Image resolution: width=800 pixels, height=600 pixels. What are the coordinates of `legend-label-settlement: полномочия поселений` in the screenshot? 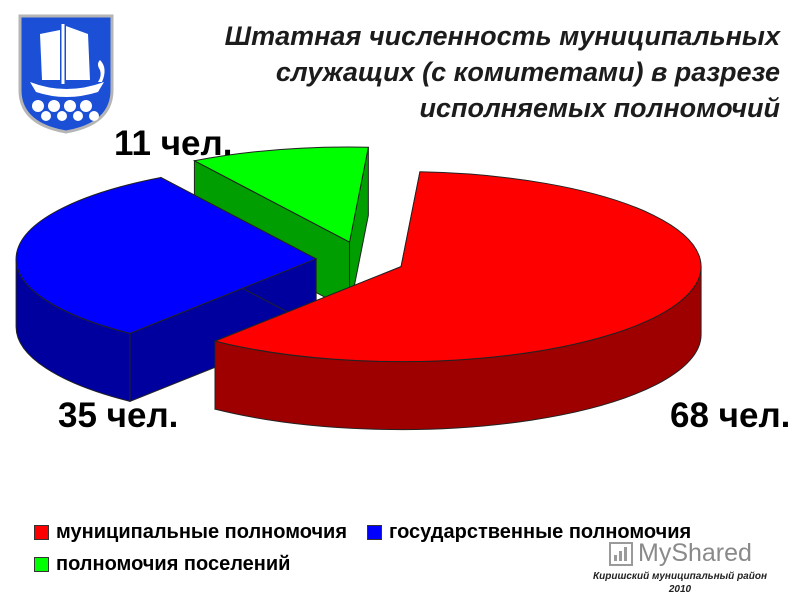 It's located at (173, 563).